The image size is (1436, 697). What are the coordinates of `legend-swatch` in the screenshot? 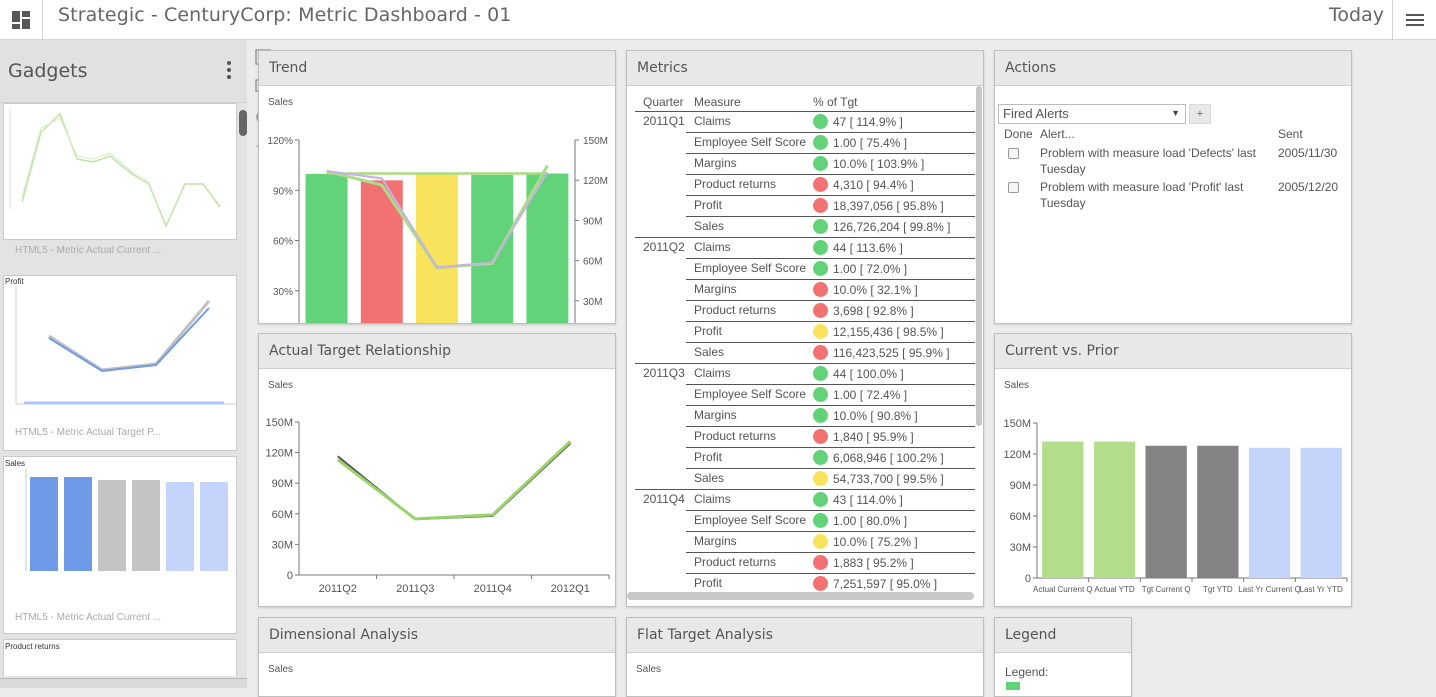 It's located at (1013, 686).